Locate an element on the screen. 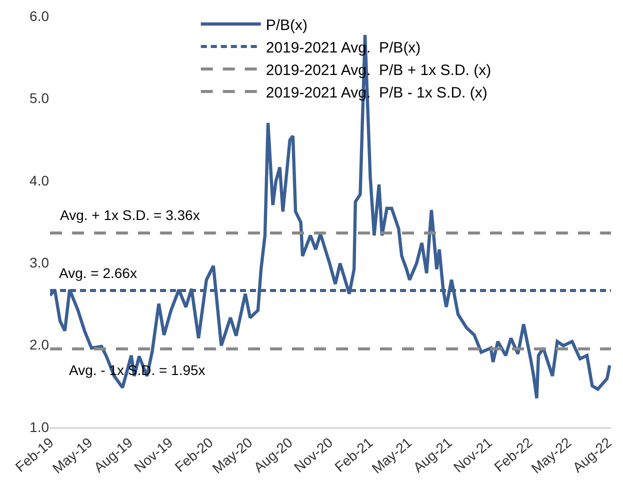  y-tick-label: 6.0 is located at coordinates (40, 16).